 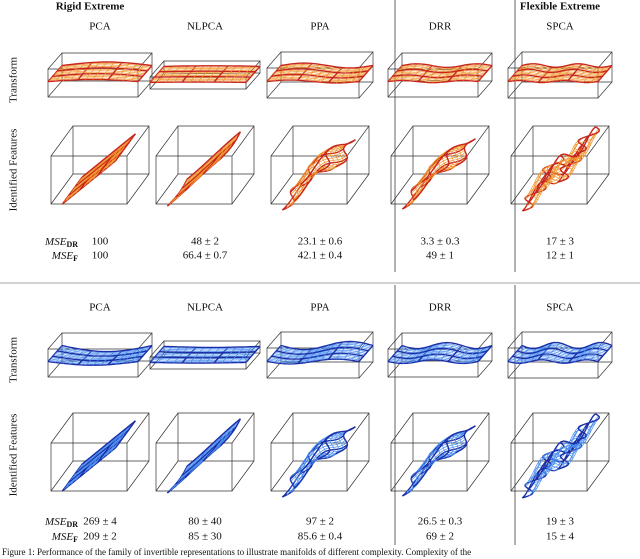 I want to click on metric-value: 269 ± 4, so click(x=100, y=522).